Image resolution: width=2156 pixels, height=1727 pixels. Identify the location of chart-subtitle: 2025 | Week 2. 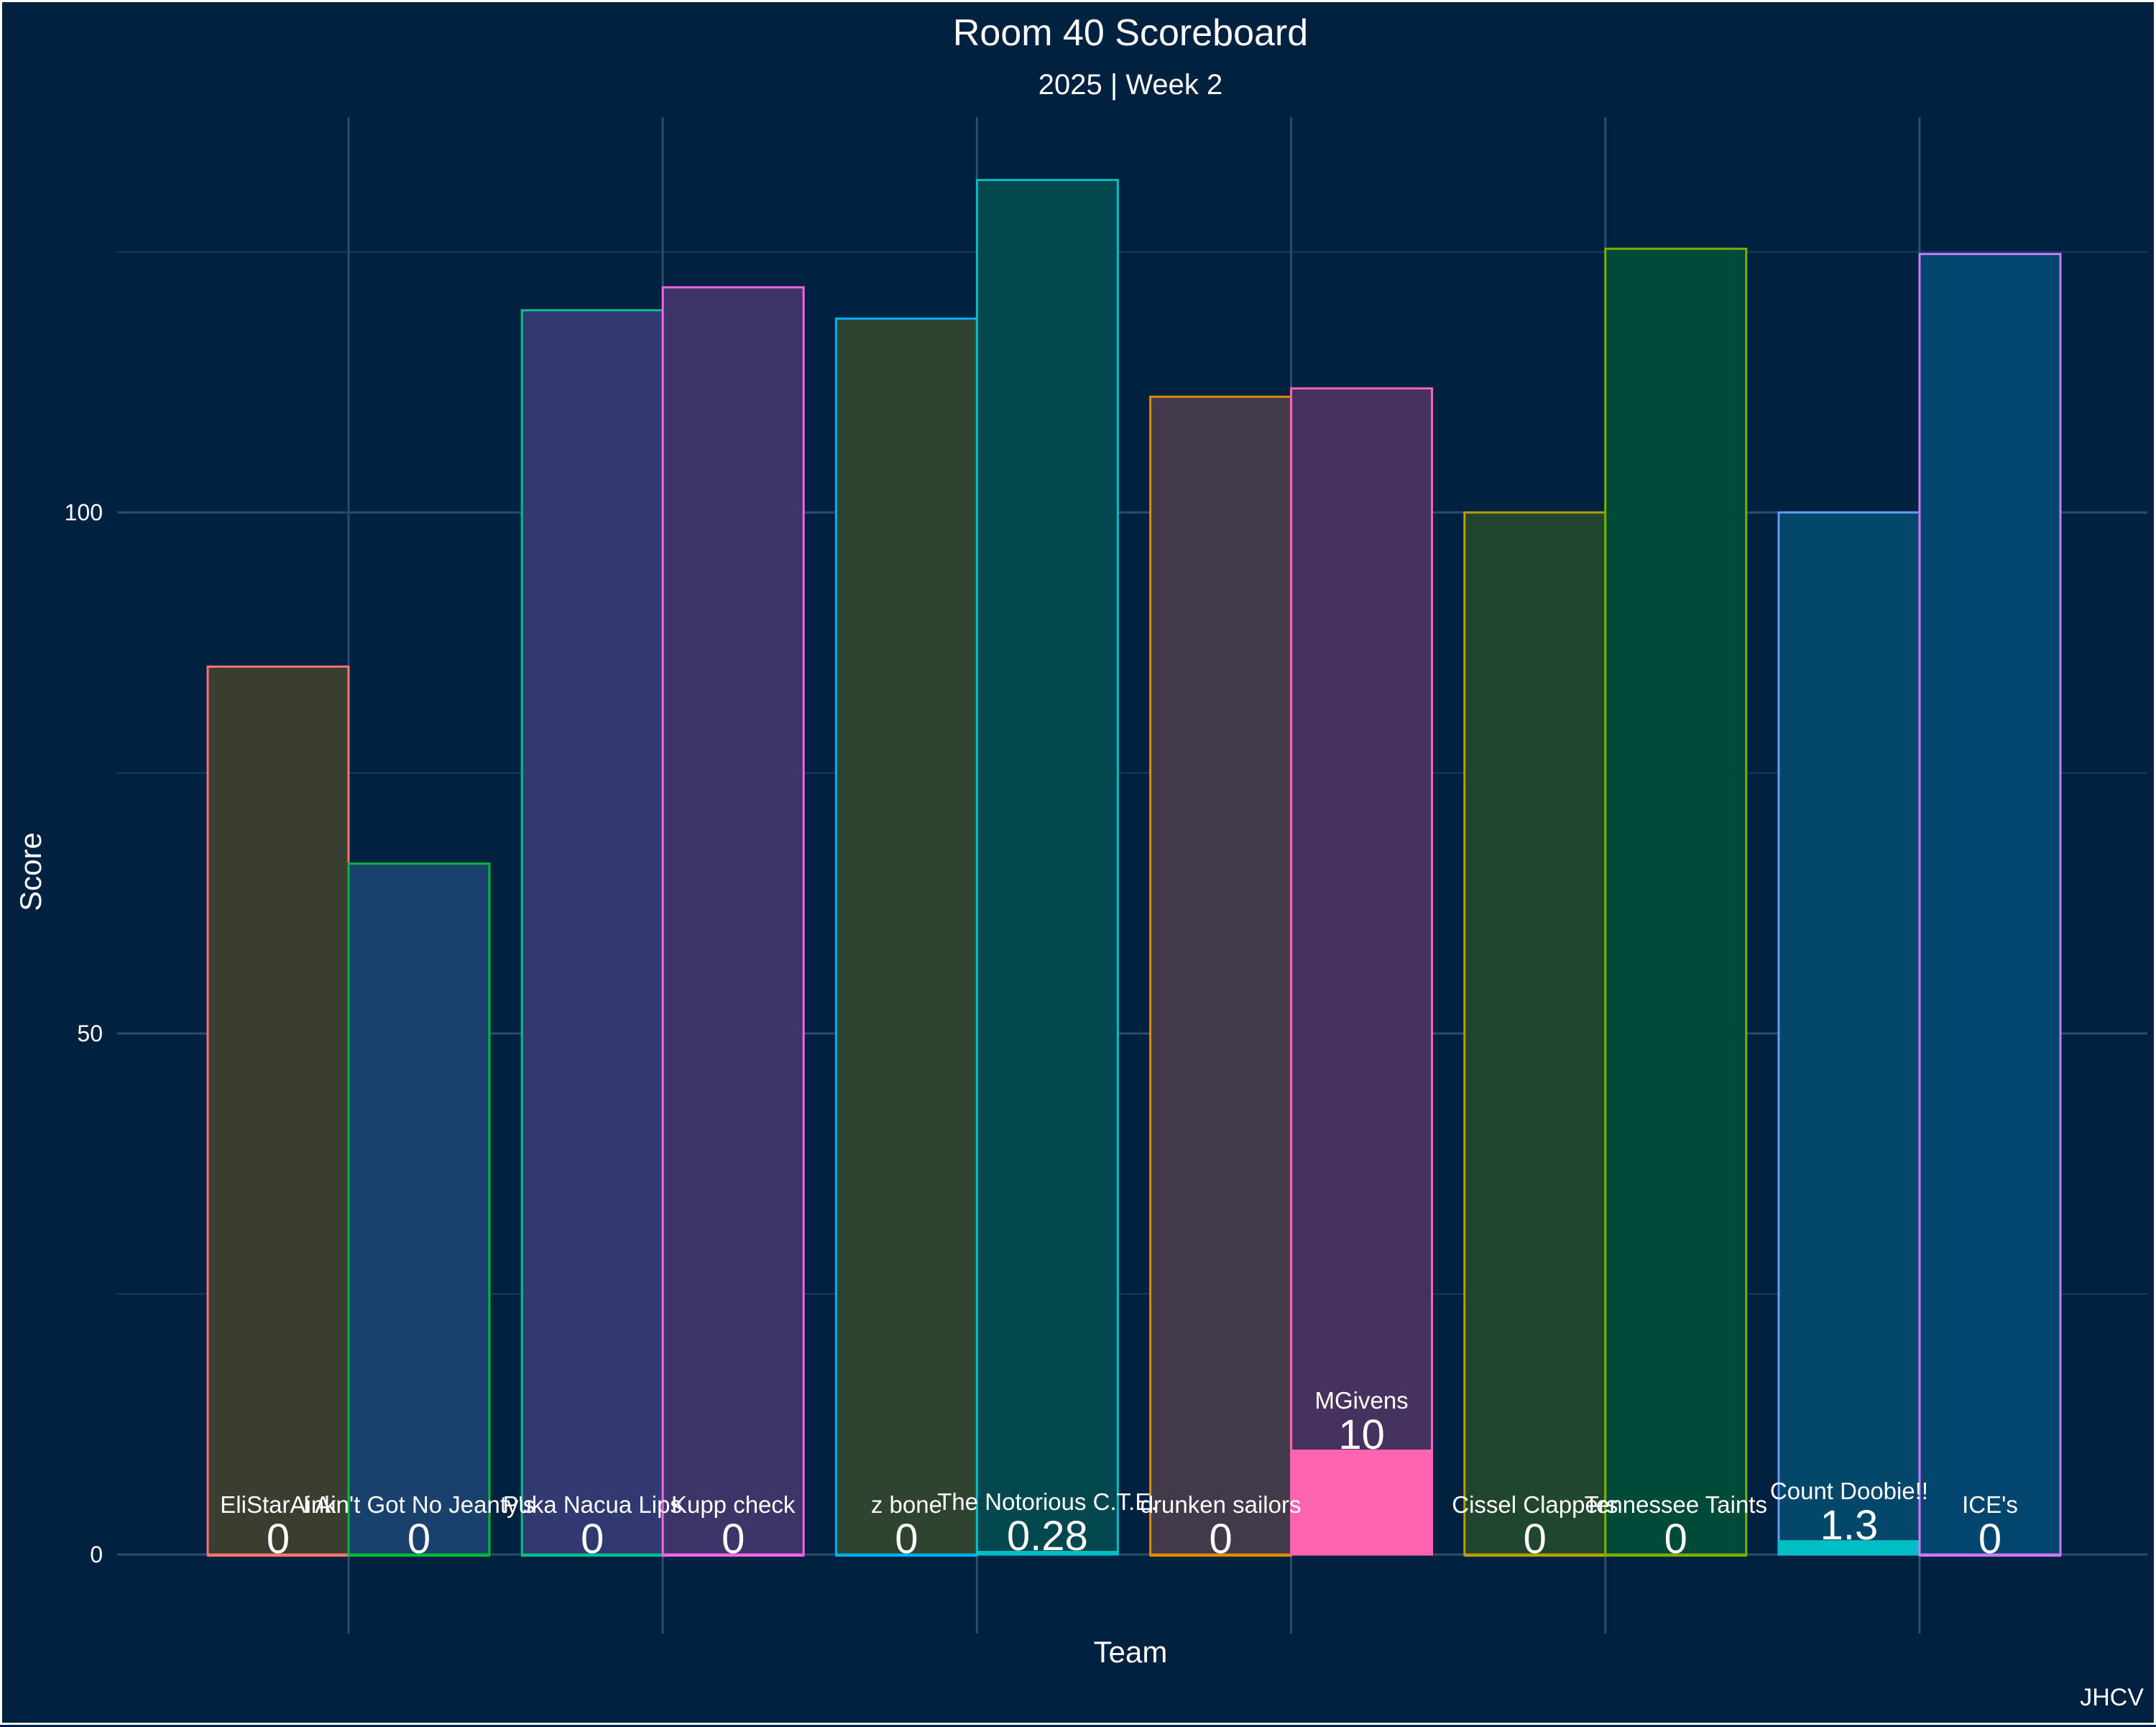
(1130, 85).